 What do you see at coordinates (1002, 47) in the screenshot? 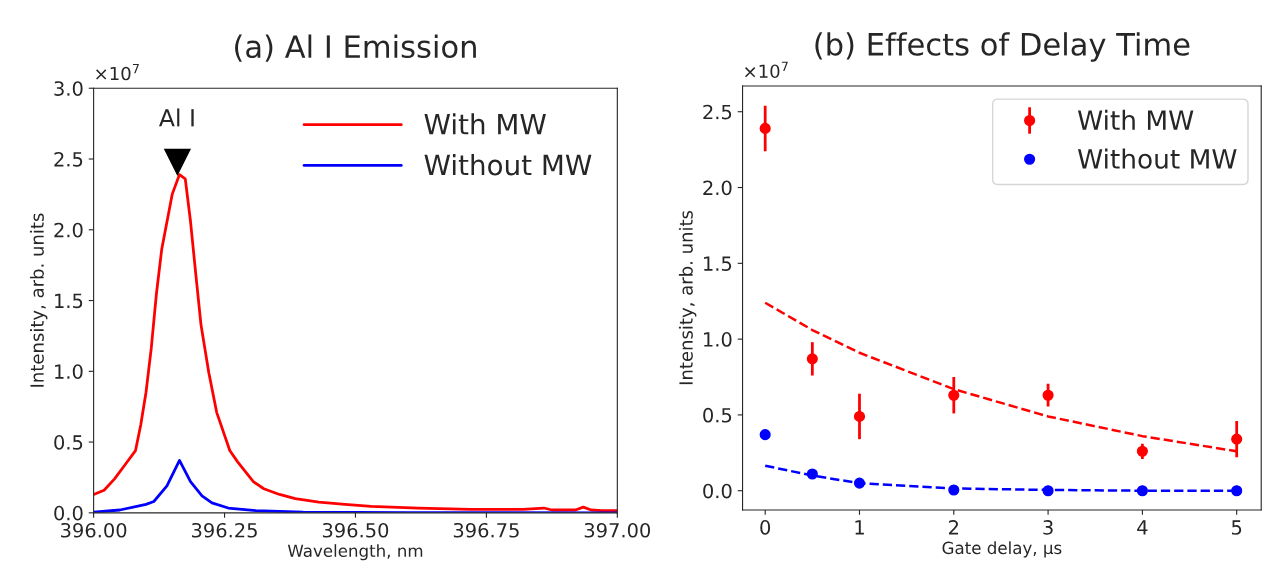
I see `chart-title: (b) Effects of Delay Time` at bounding box center [1002, 47].